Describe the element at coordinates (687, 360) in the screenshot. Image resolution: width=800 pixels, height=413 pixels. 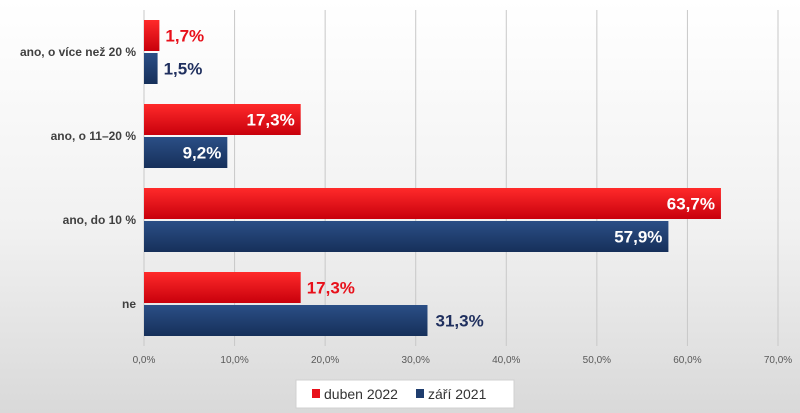
I see `x-tick-label: 60,0%` at that location.